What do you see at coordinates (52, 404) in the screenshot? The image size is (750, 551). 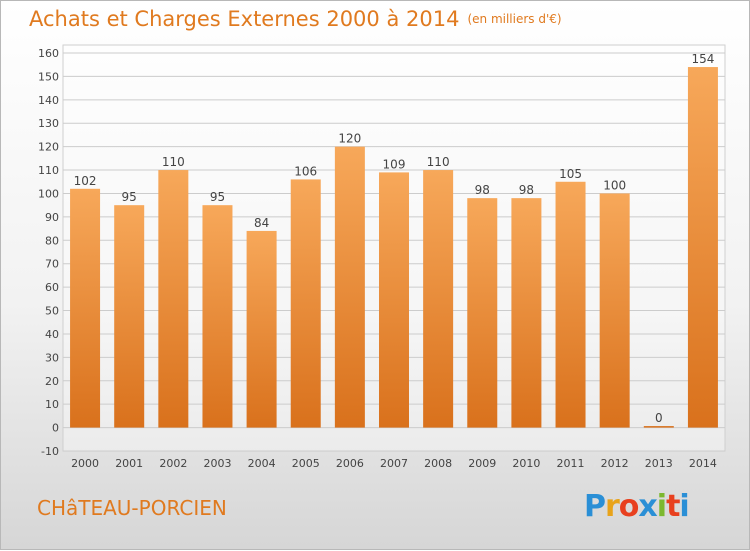 I see `y-tick-label: 10` at bounding box center [52, 404].